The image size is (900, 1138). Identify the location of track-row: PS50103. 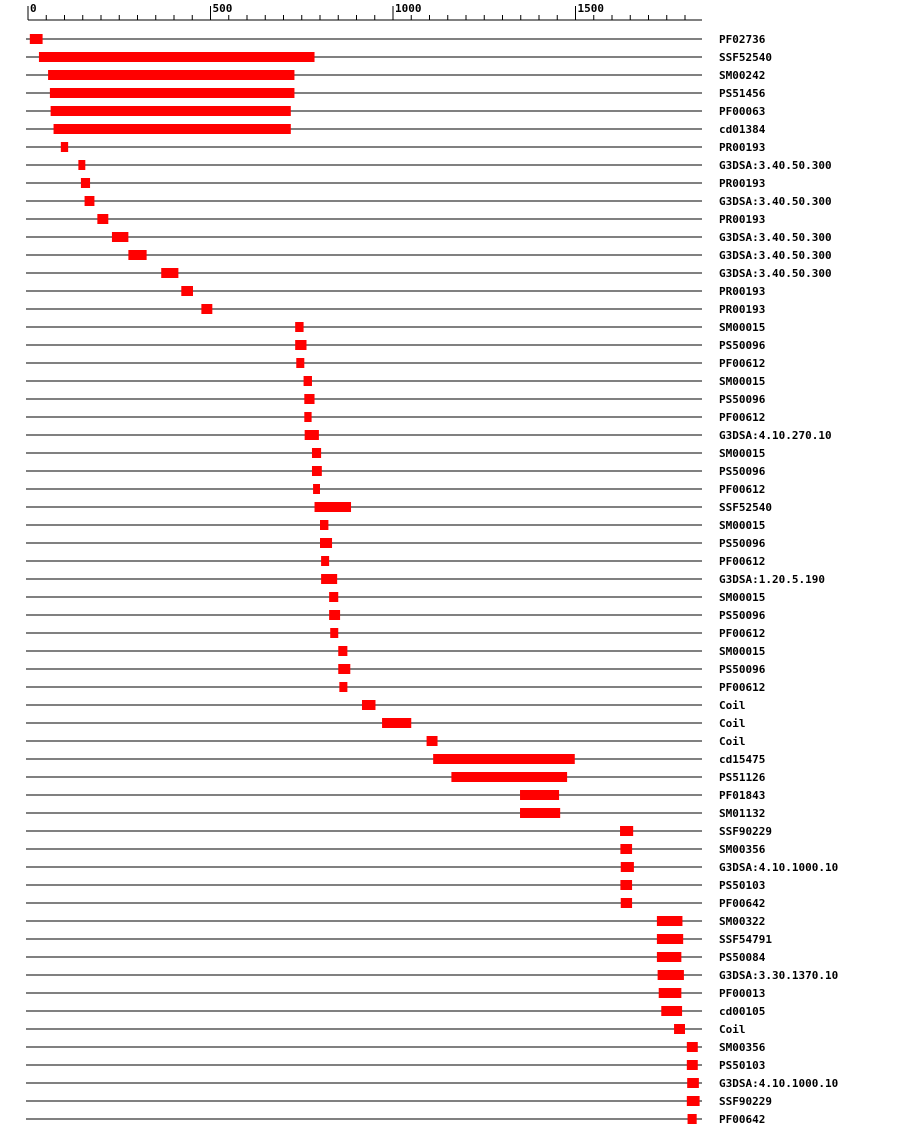
(395, 1065).